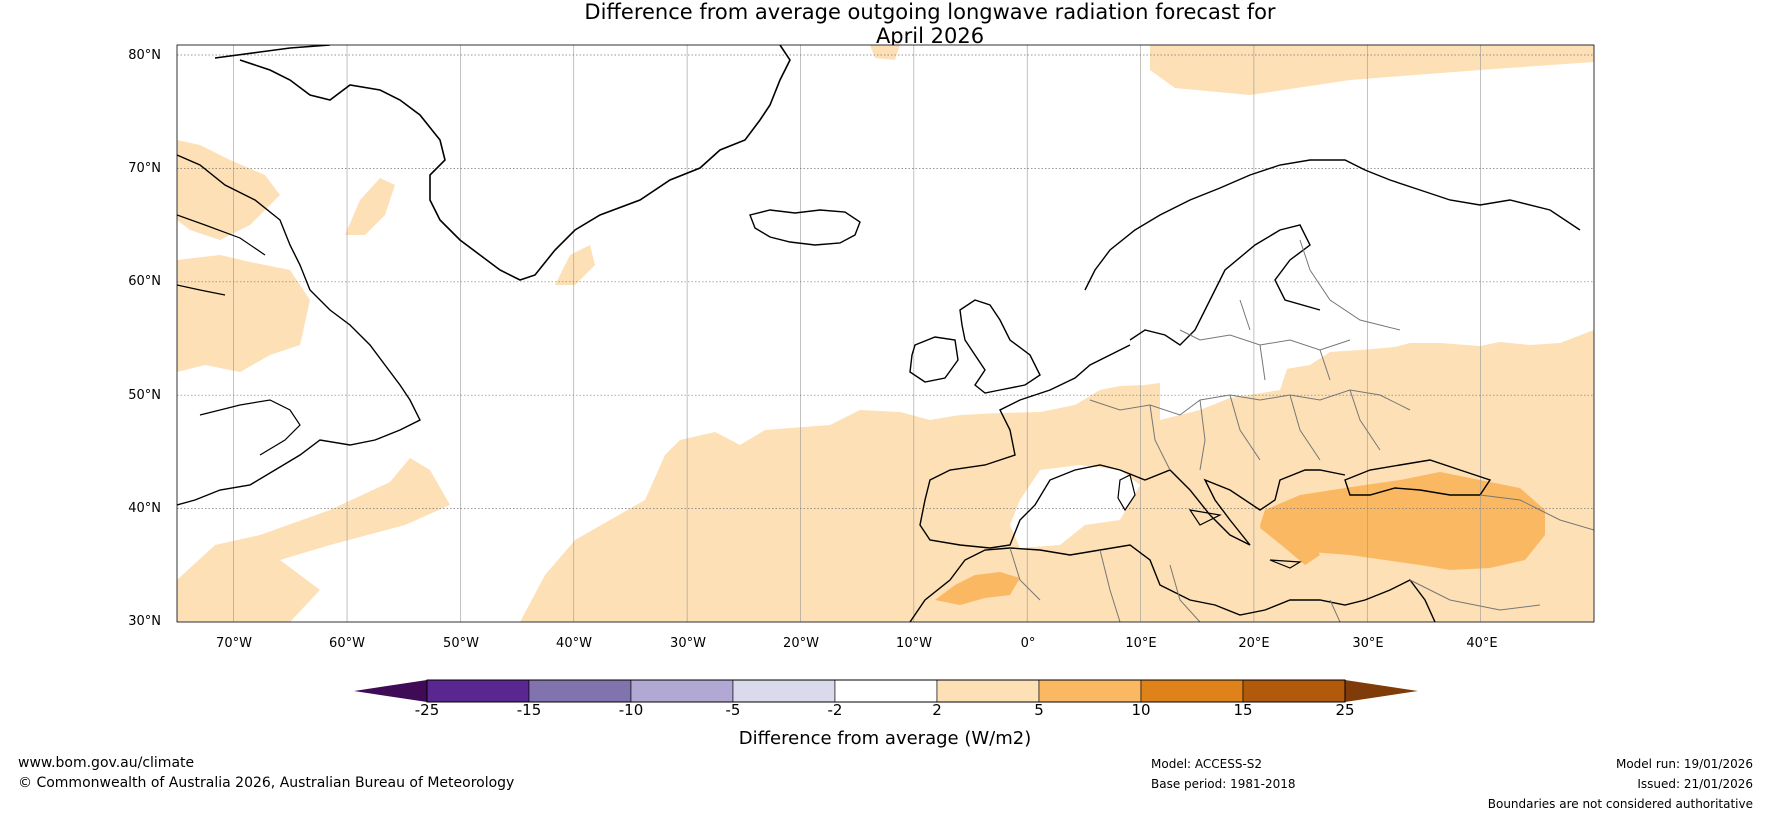 The image size is (1770, 816). Describe the element at coordinates (370, 206) in the screenshot. I see `anomaly-region-davis-strait` at that location.